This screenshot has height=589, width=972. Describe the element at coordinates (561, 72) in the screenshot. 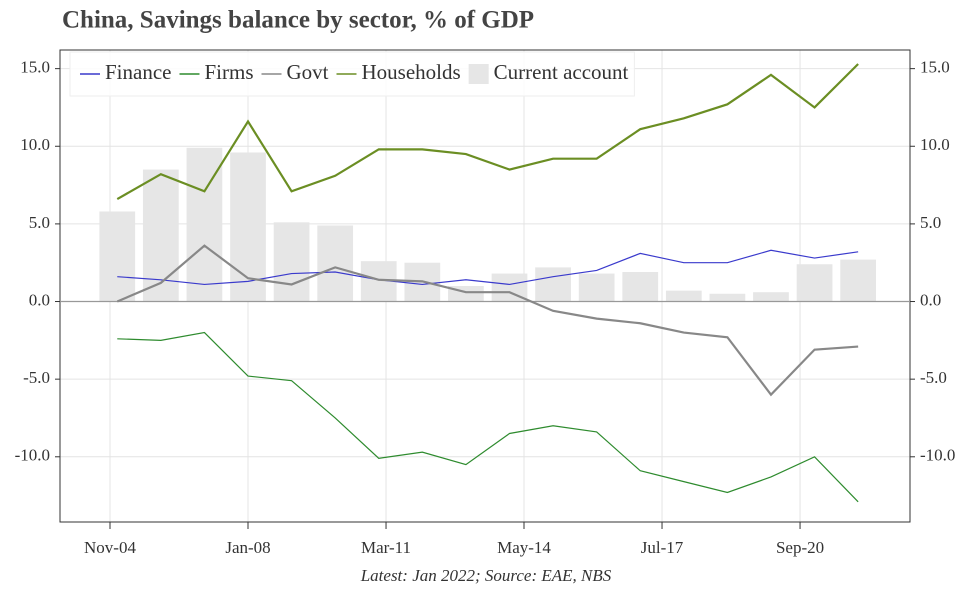

I see `legend-label: Current account` at that location.